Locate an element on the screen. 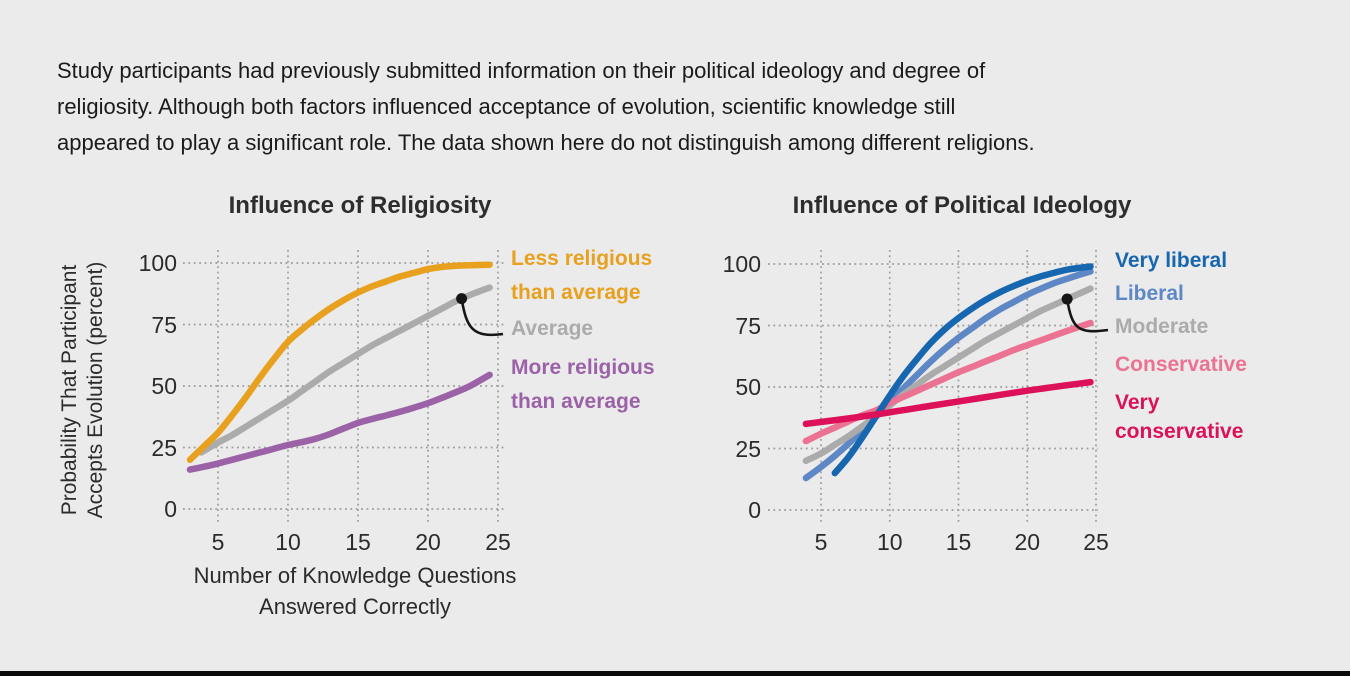  series-line-moderate is located at coordinates (948, 375).